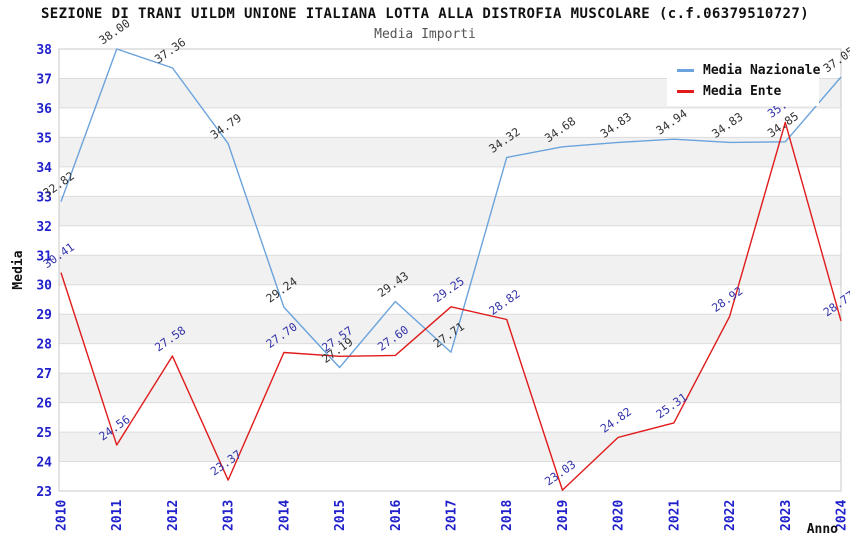 The image size is (850, 550). I want to click on legend-swatch-media-nazionale-icon, so click(685, 70).